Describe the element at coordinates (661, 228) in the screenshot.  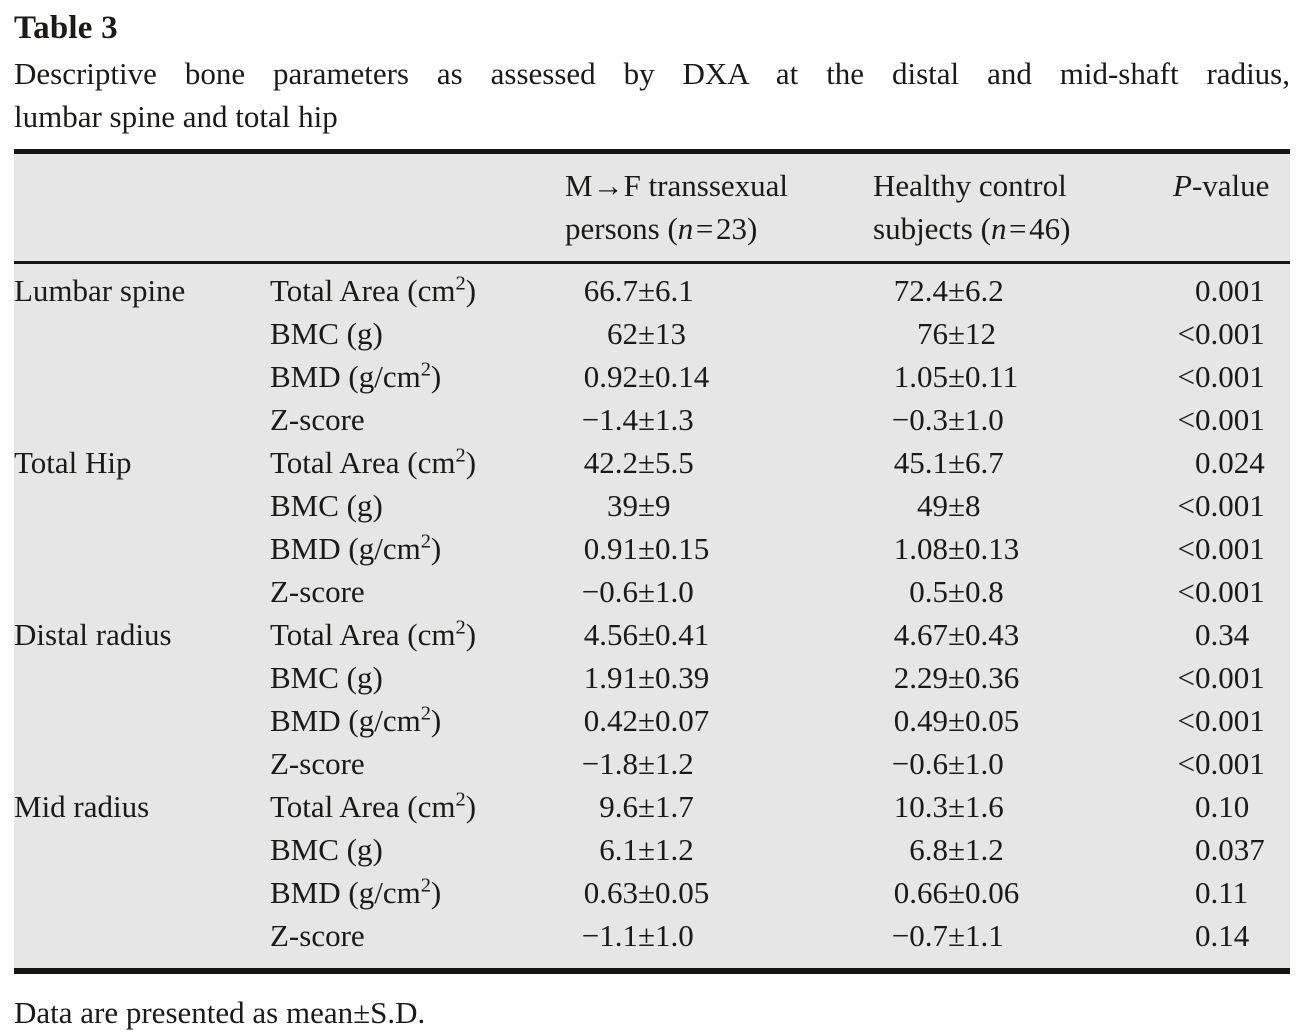
I see `header-line: persons (n = 23)` at that location.